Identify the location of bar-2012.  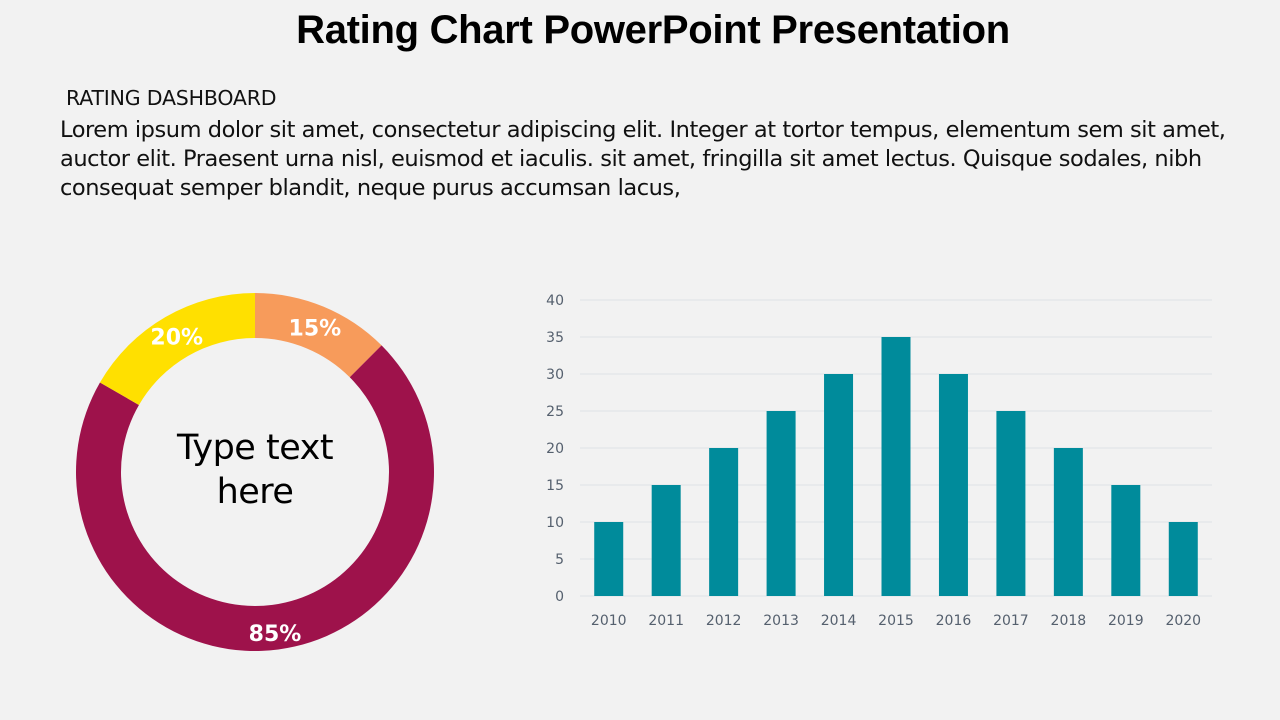
(724, 522).